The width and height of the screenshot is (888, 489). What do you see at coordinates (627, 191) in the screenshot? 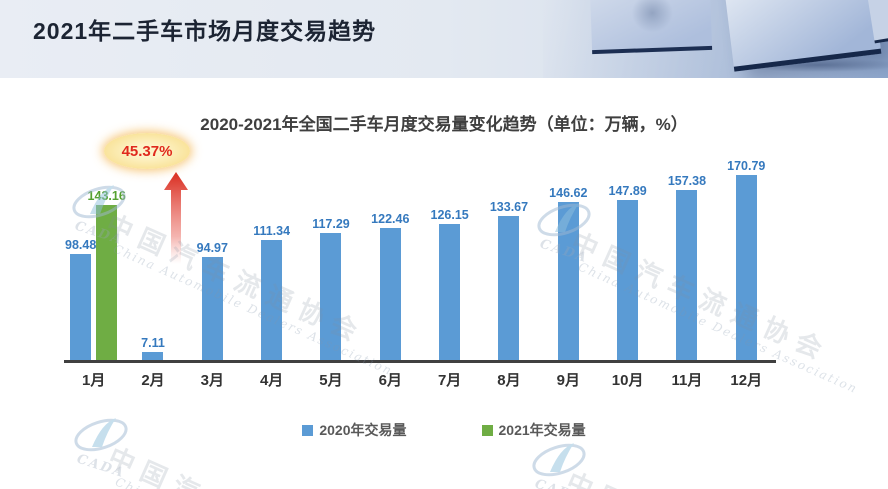
I see `bar-value-label: 147.89` at bounding box center [627, 191].